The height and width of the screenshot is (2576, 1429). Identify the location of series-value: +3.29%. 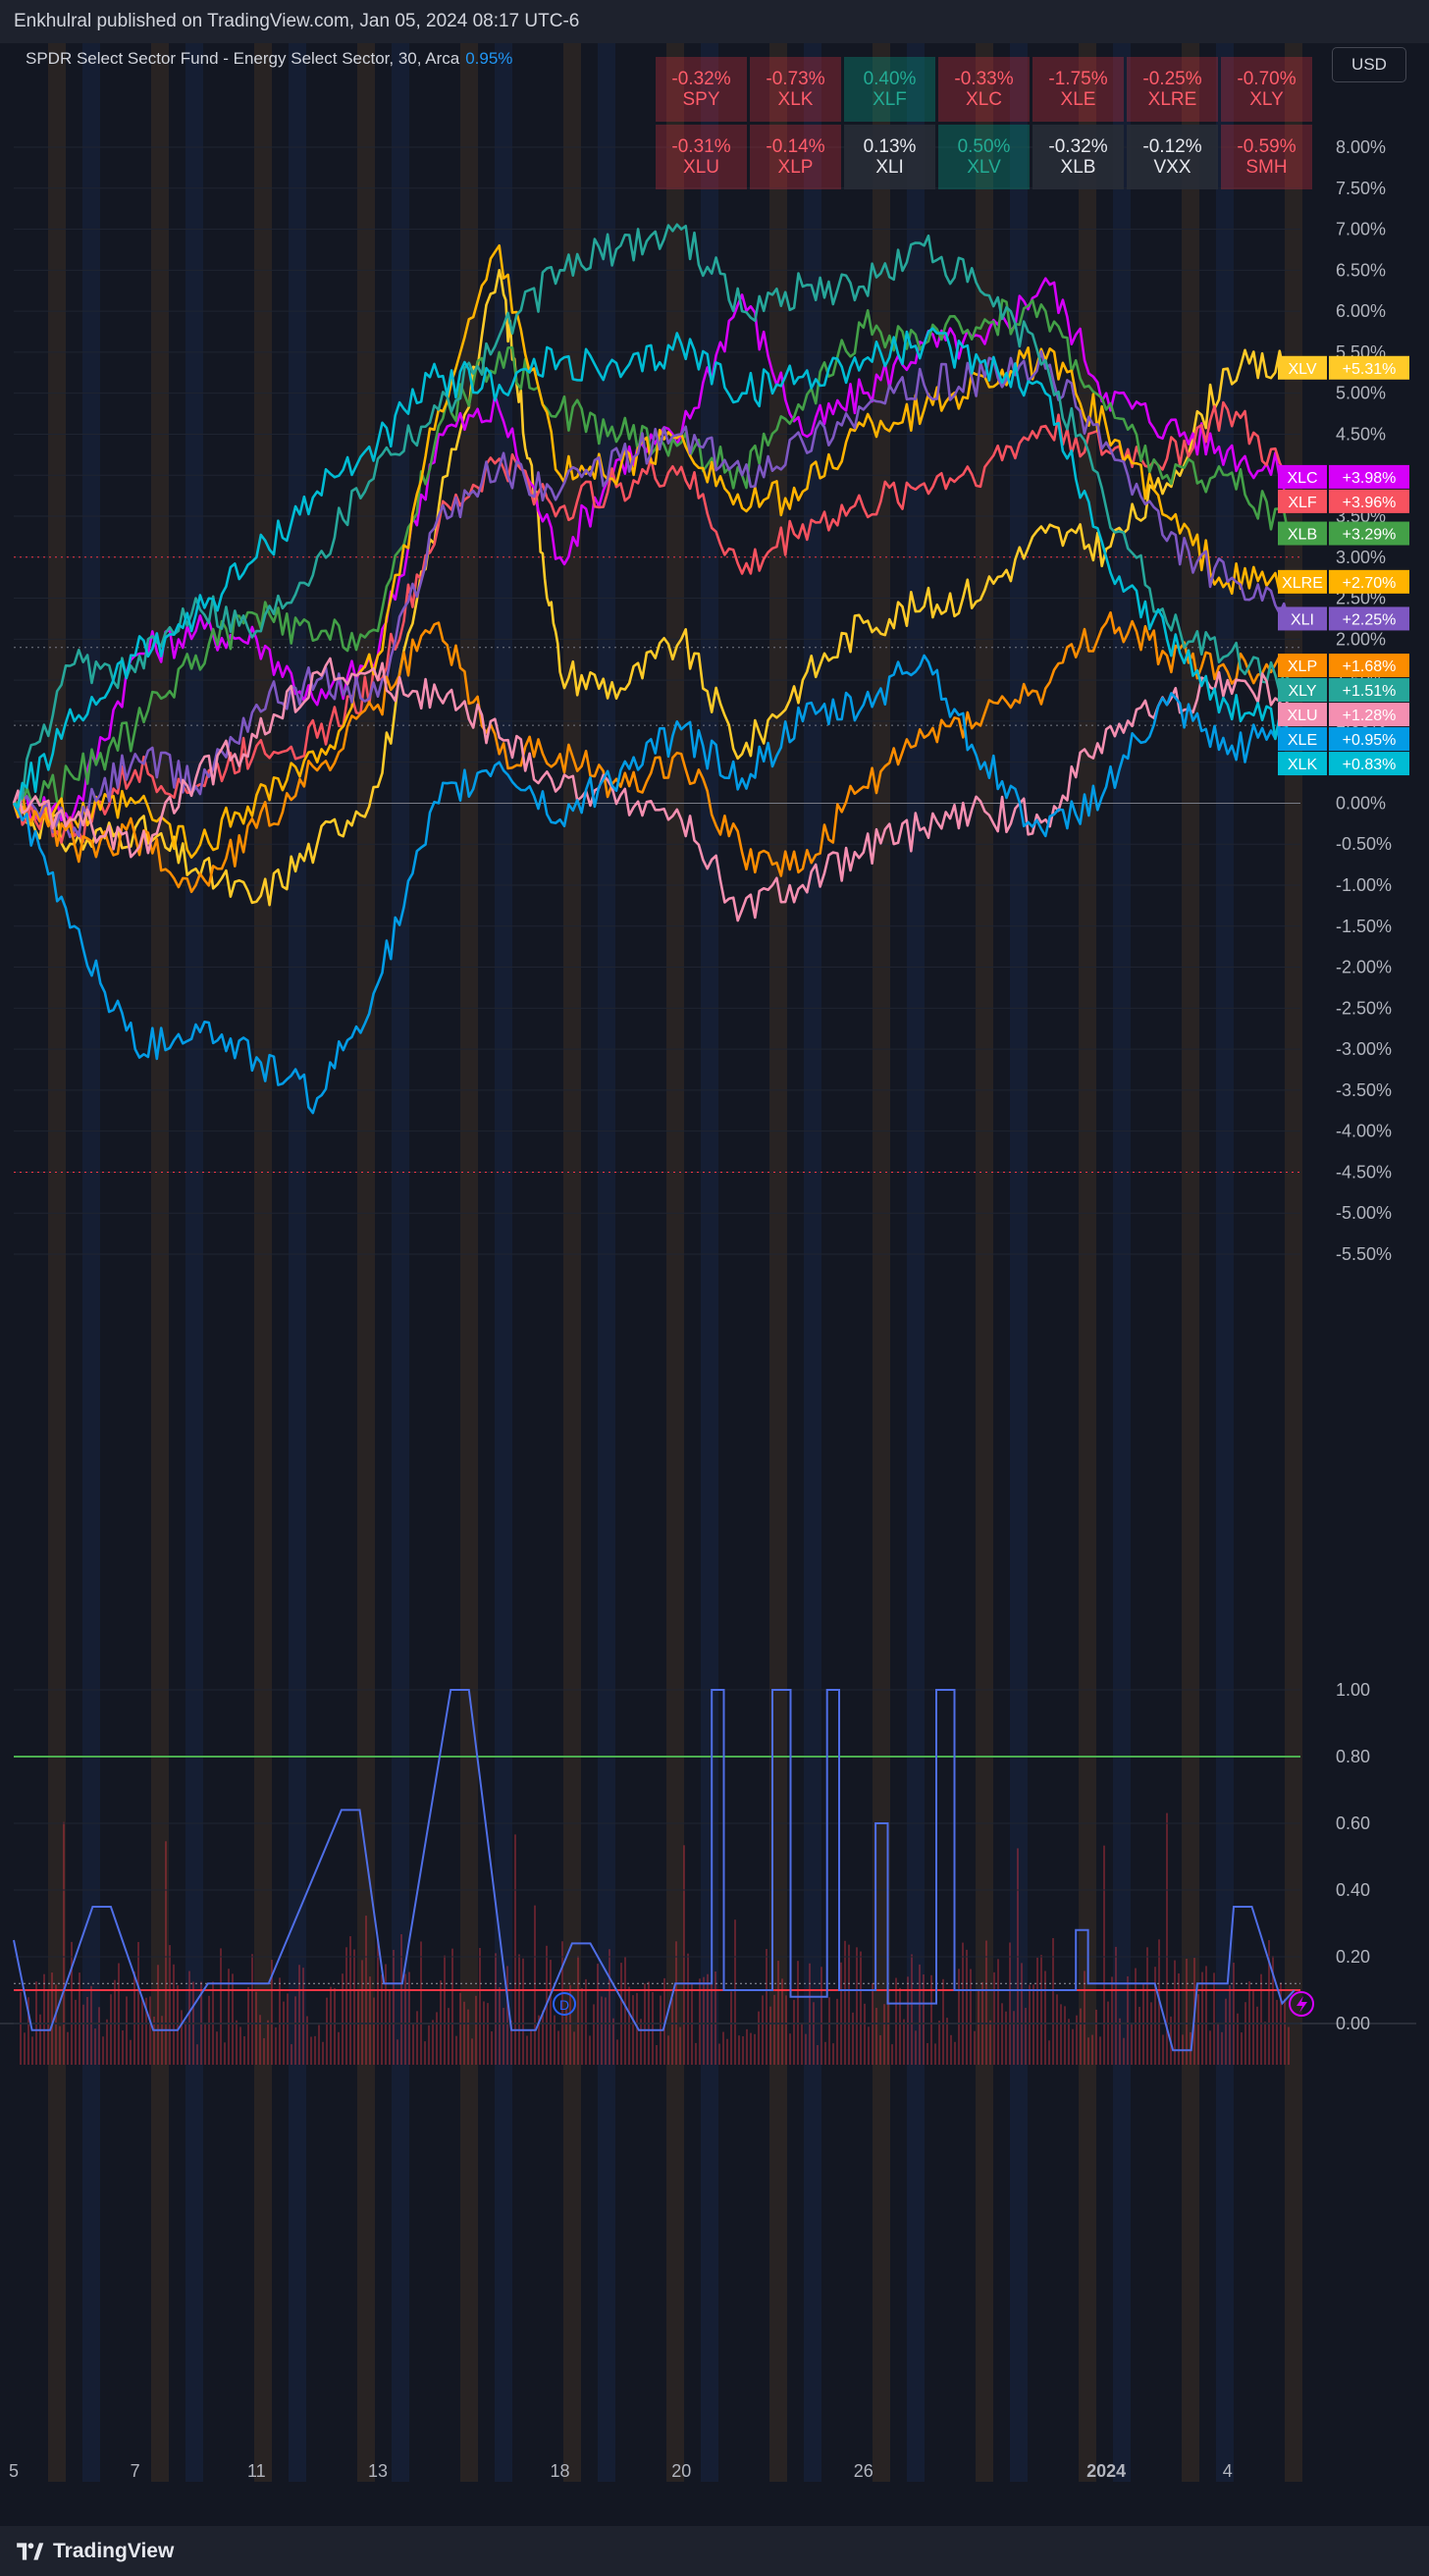
(1370, 535).